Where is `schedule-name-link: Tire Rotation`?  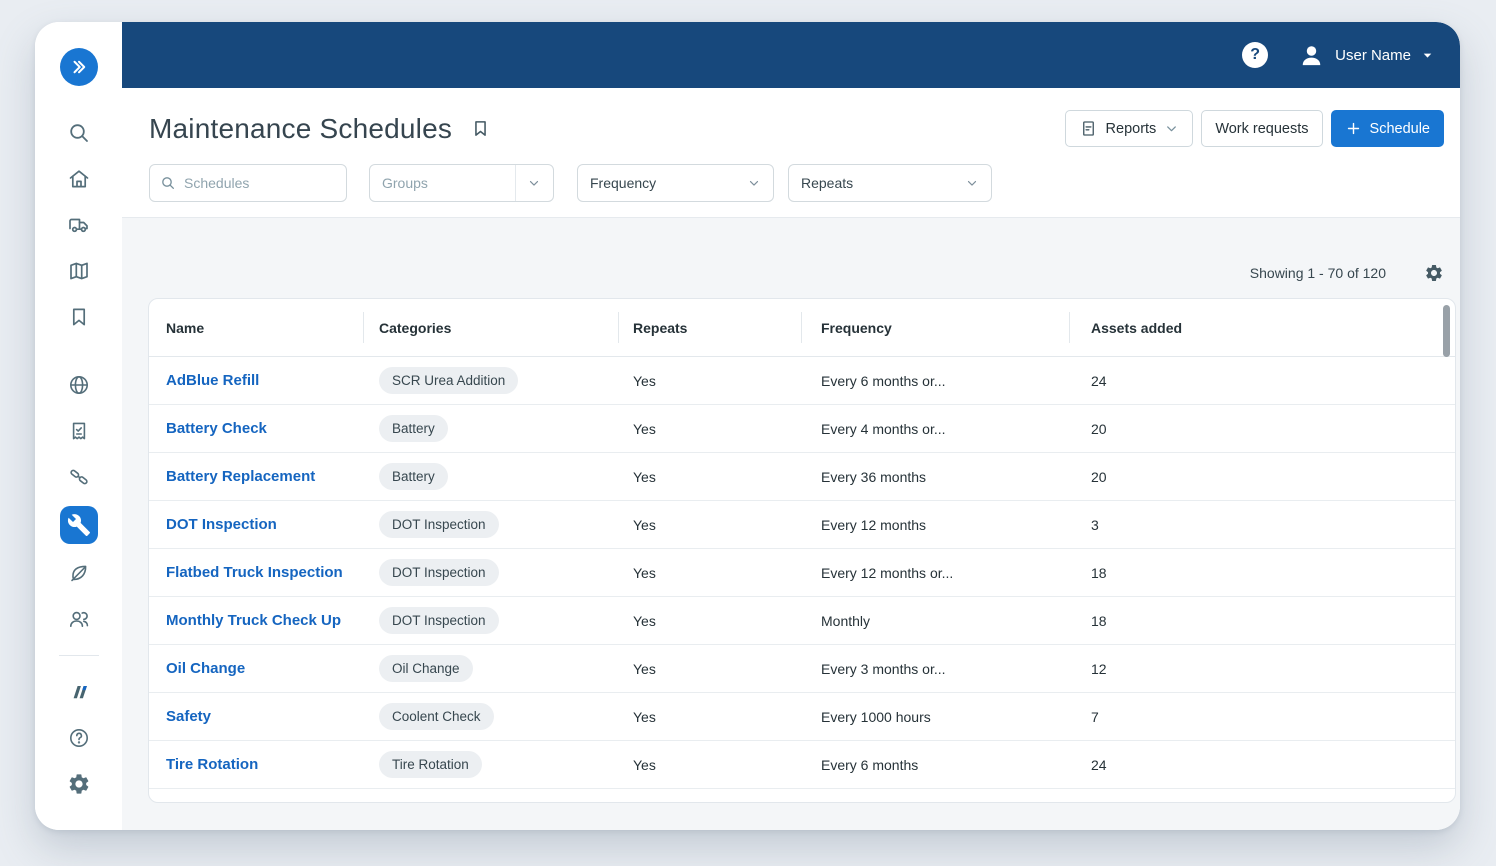 schedule-name-link: Tire Rotation is located at coordinates (212, 764).